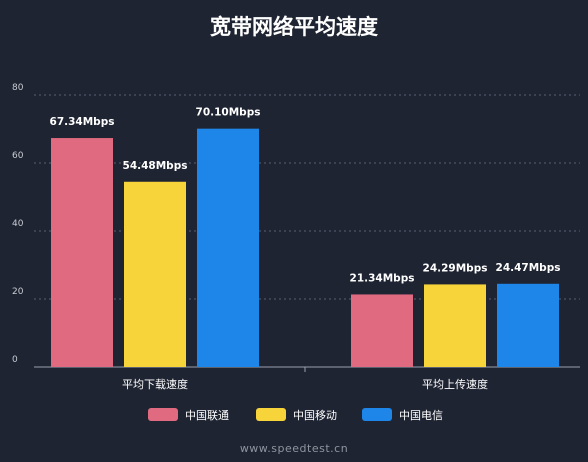 This screenshot has height=462, width=588. Describe the element at coordinates (528, 268) in the screenshot. I see `bar-value-label: 24.47Mbps` at that location.